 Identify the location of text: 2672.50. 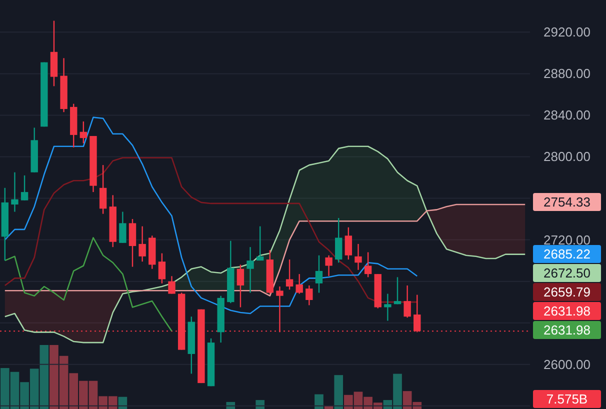
(567, 273).